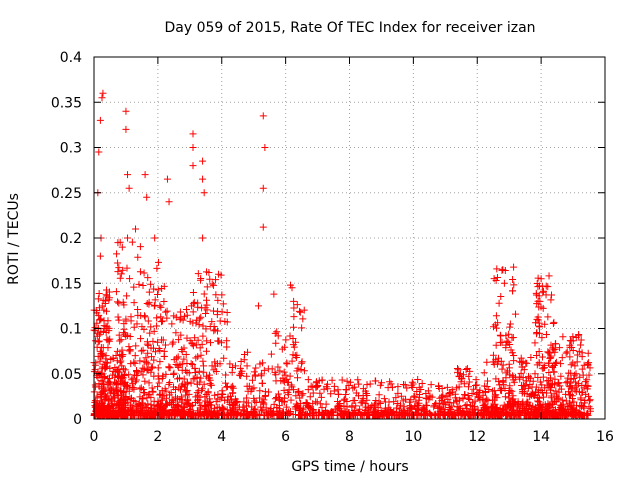 The width and height of the screenshot is (640, 480). I want to click on y-tick-label: 0.05, so click(66, 375).